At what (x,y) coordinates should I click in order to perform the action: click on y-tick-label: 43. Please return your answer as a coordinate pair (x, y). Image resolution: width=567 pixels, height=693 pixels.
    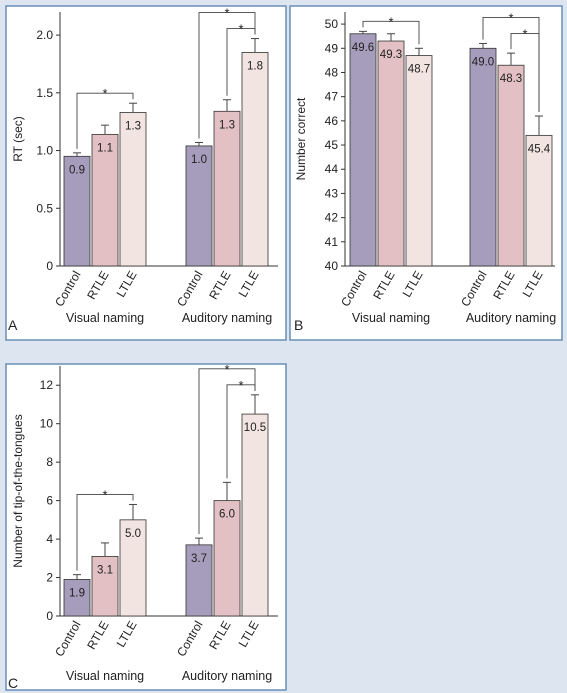
    Looking at the image, I should click on (332, 193).